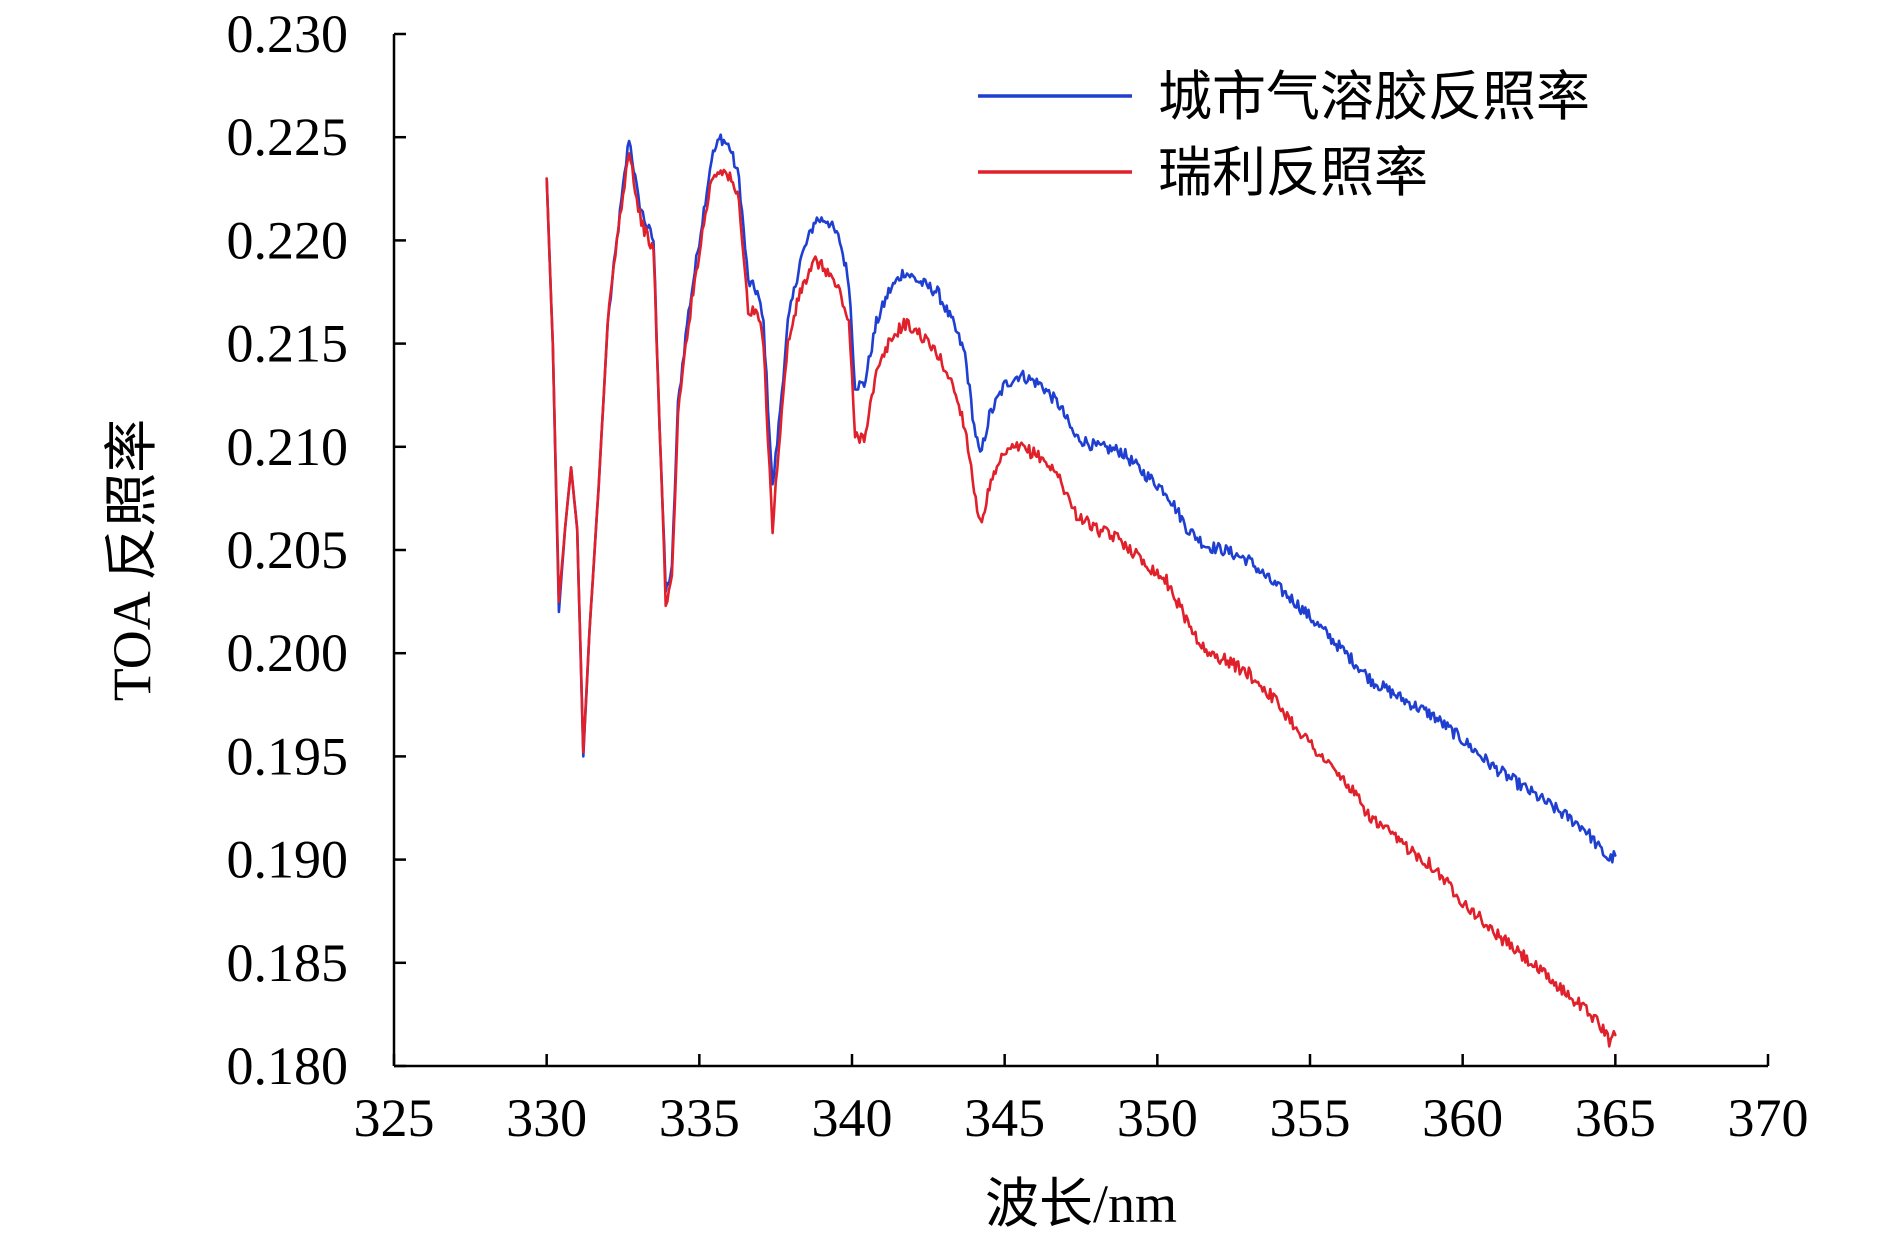  What do you see at coordinates (288, 137) in the screenshot?
I see `y-tick-label: 0.225` at bounding box center [288, 137].